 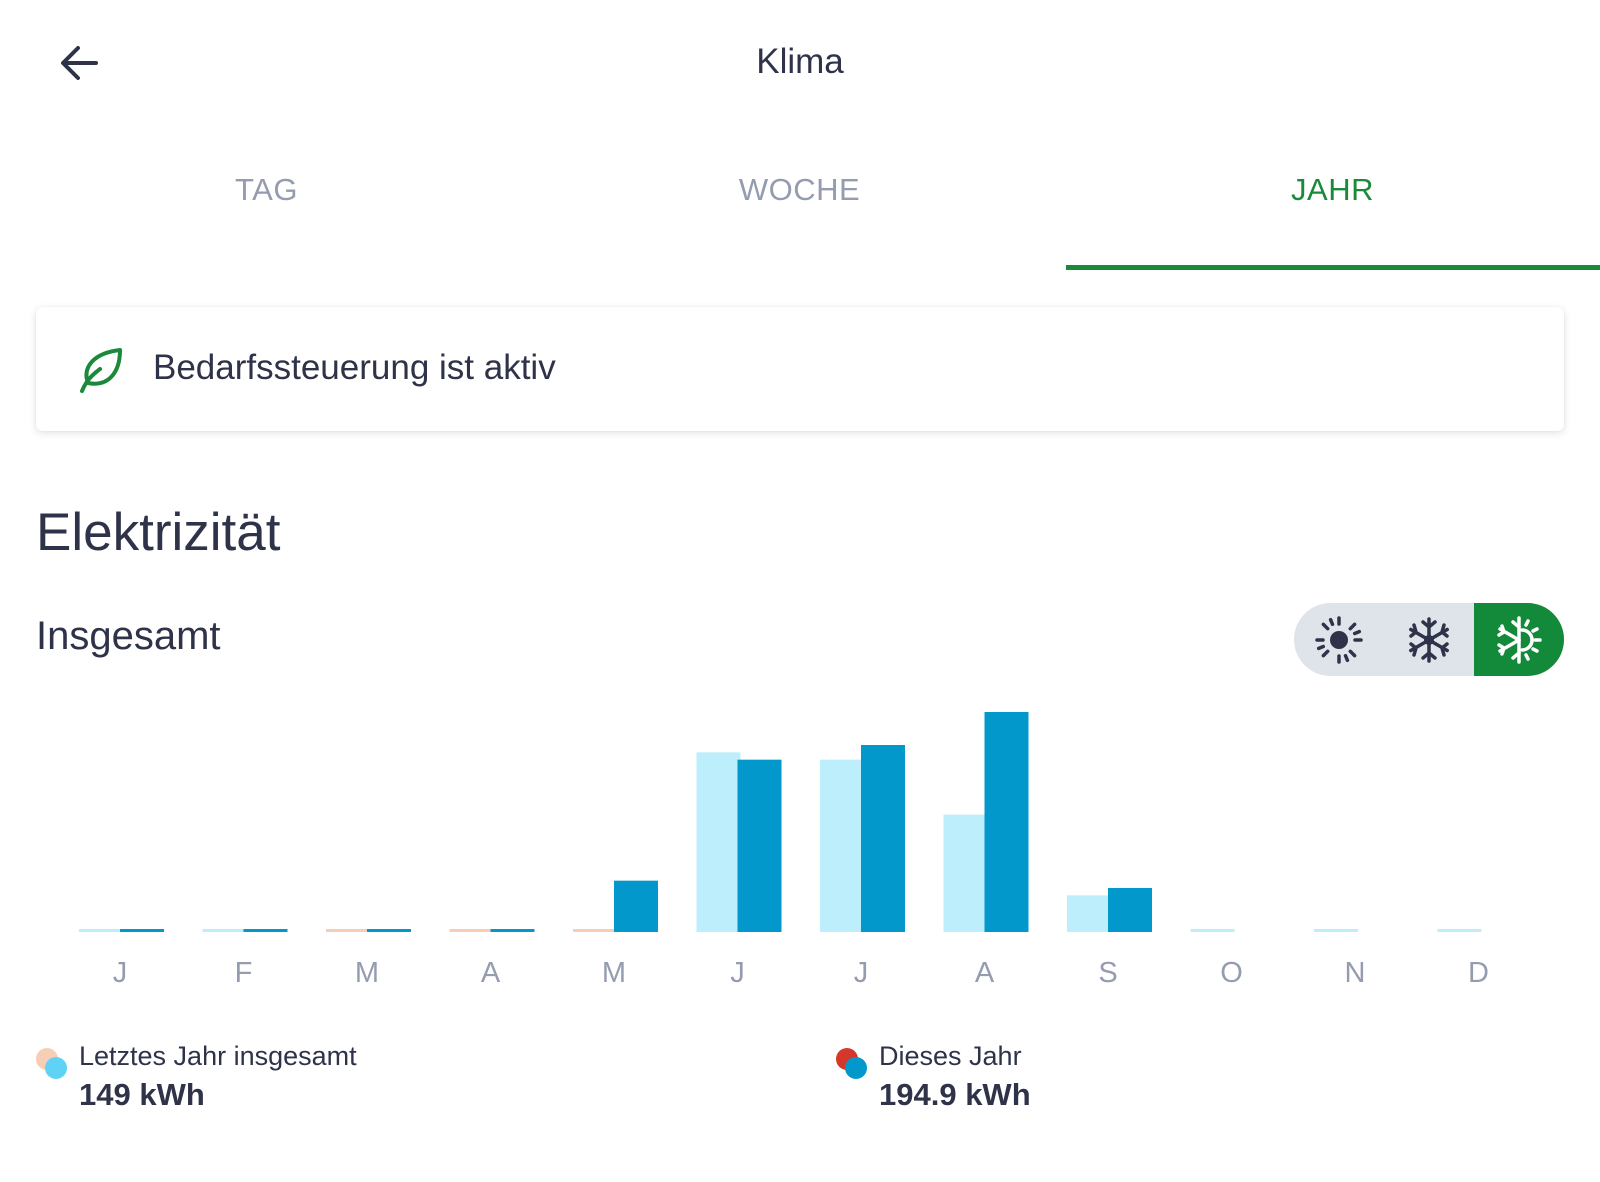 I want to click on x-tick-label: D, so click(x=1478, y=973).